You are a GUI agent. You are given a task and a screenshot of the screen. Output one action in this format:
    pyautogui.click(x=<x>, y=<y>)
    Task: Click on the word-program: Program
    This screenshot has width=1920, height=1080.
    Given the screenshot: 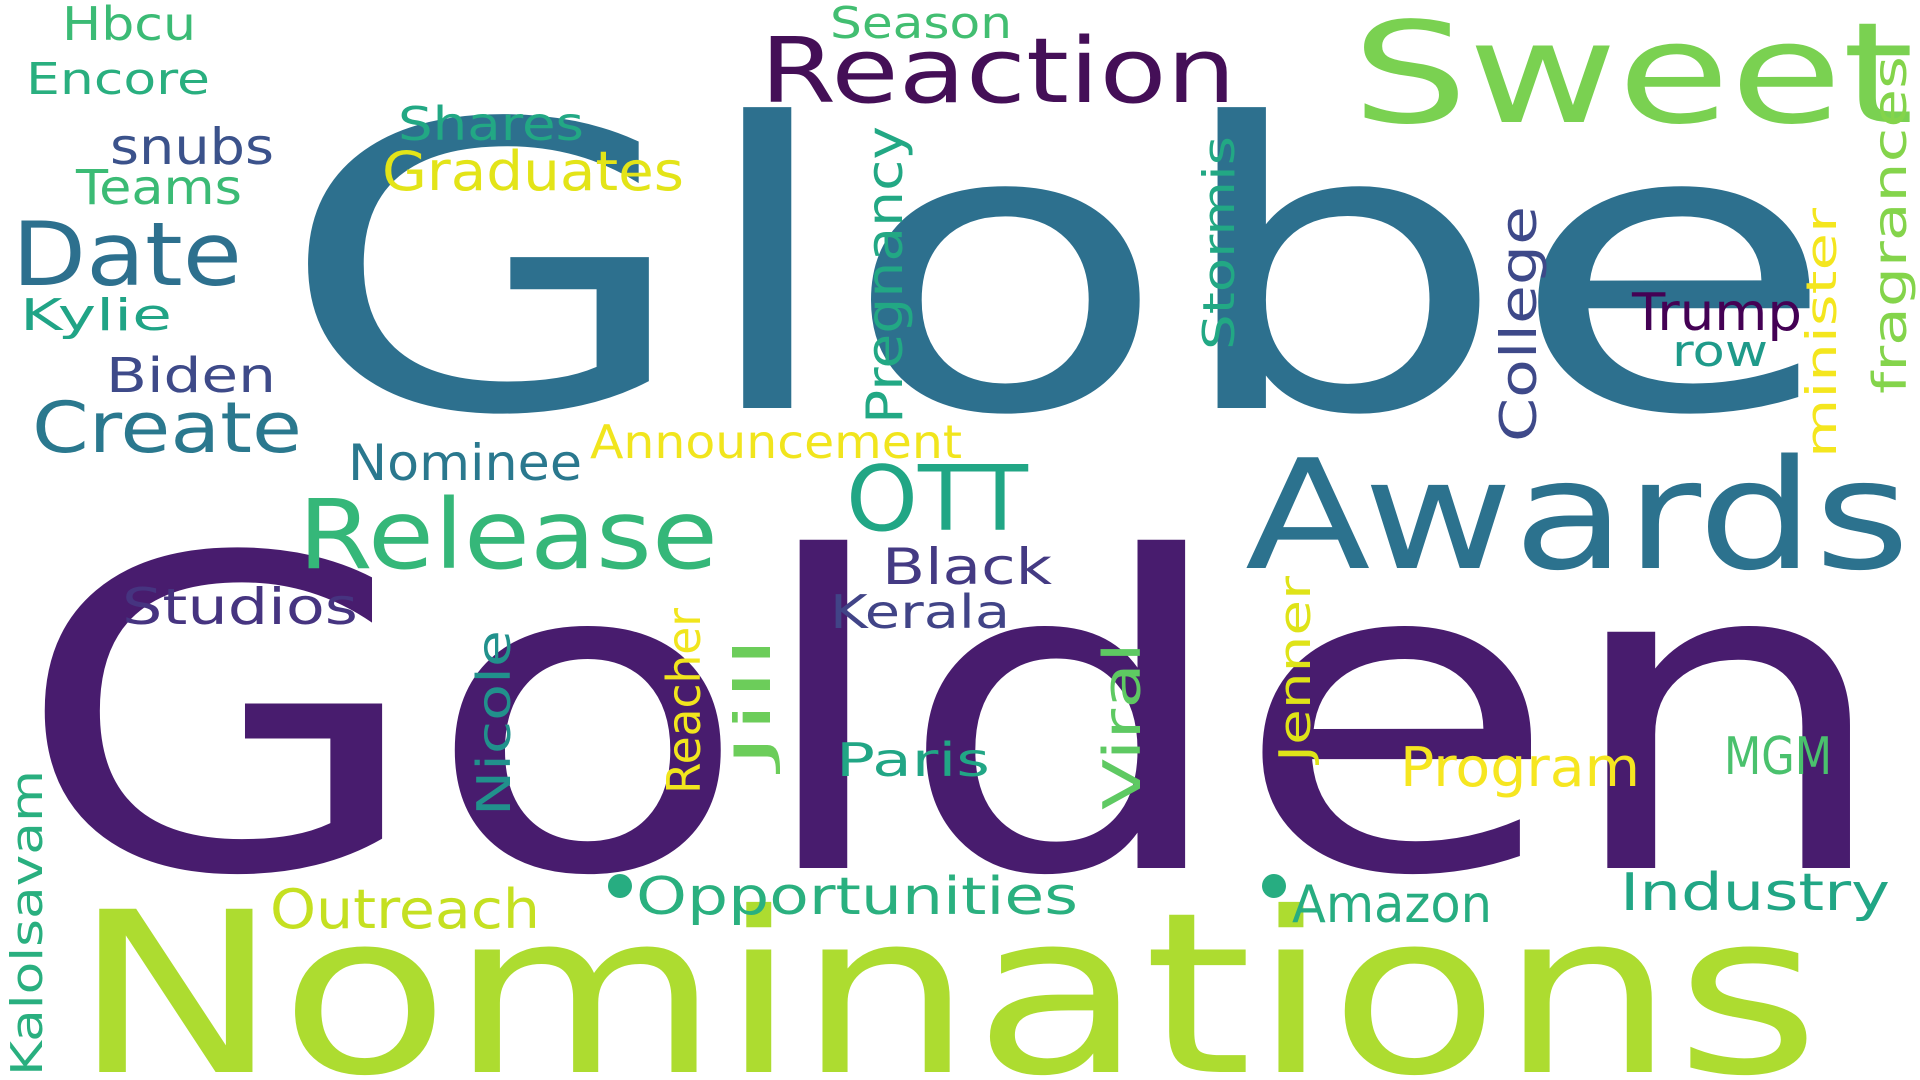 What is the action you would take?
    pyautogui.click(x=1520, y=767)
    